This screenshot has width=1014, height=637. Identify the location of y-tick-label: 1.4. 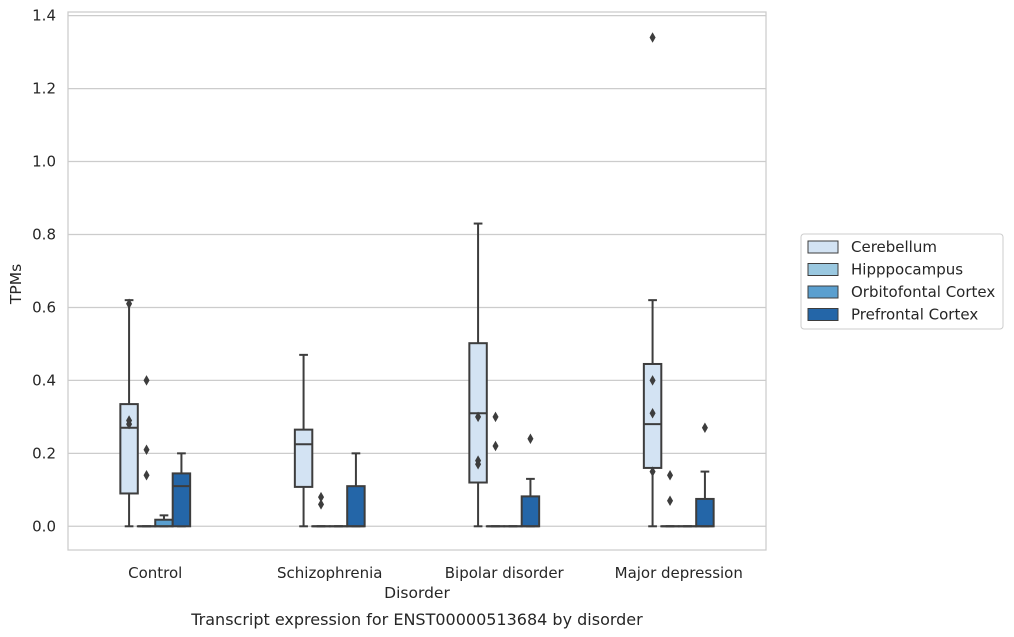
(44, 16).